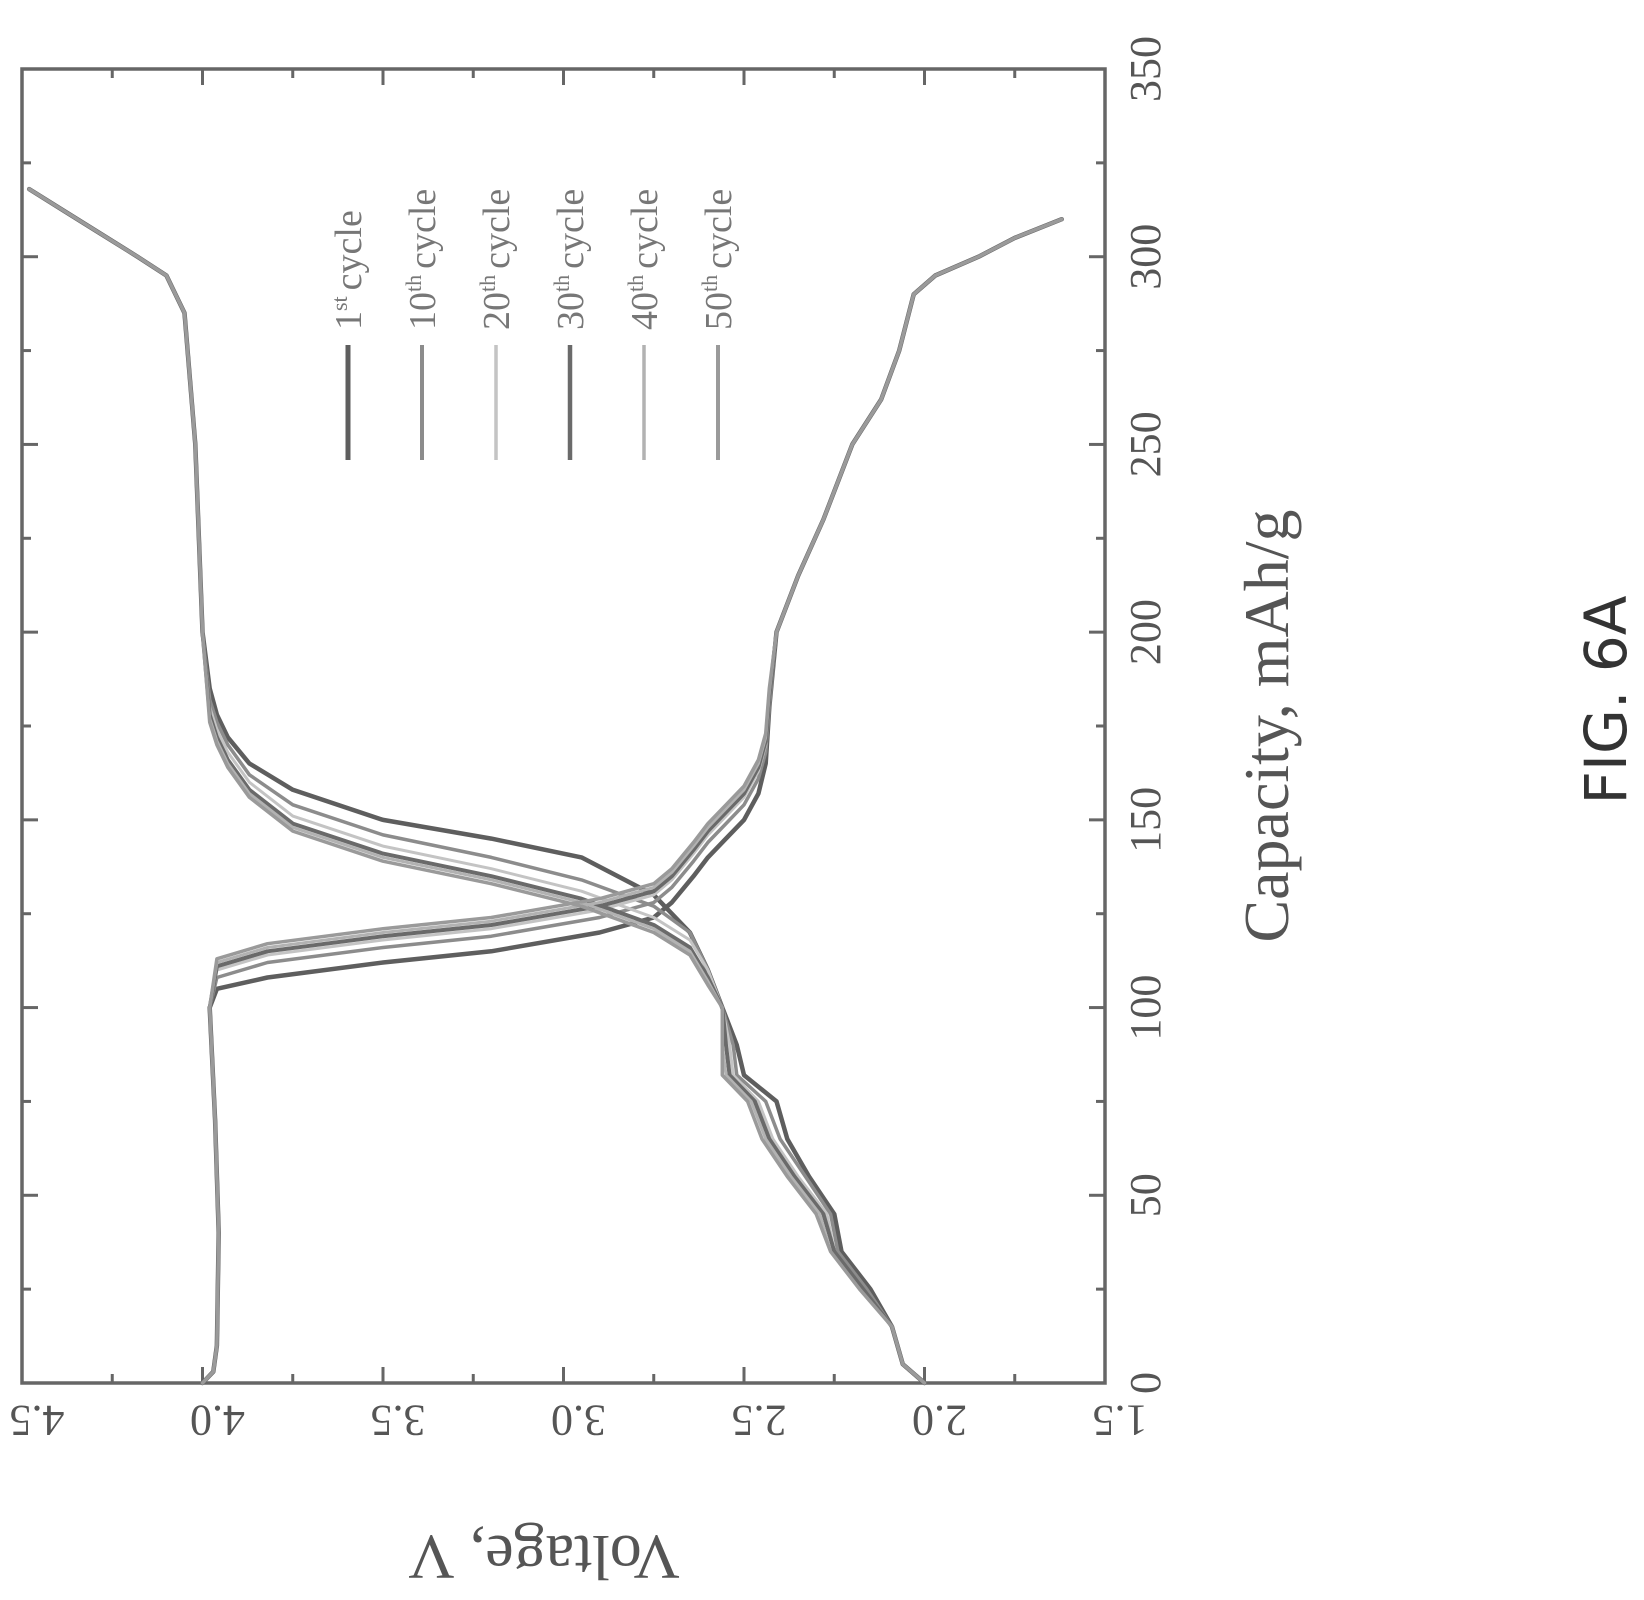 This screenshot has height=1600, width=1644. Describe the element at coordinates (1145, 257) in the screenshot. I see `x-tick-label: 300` at that location.